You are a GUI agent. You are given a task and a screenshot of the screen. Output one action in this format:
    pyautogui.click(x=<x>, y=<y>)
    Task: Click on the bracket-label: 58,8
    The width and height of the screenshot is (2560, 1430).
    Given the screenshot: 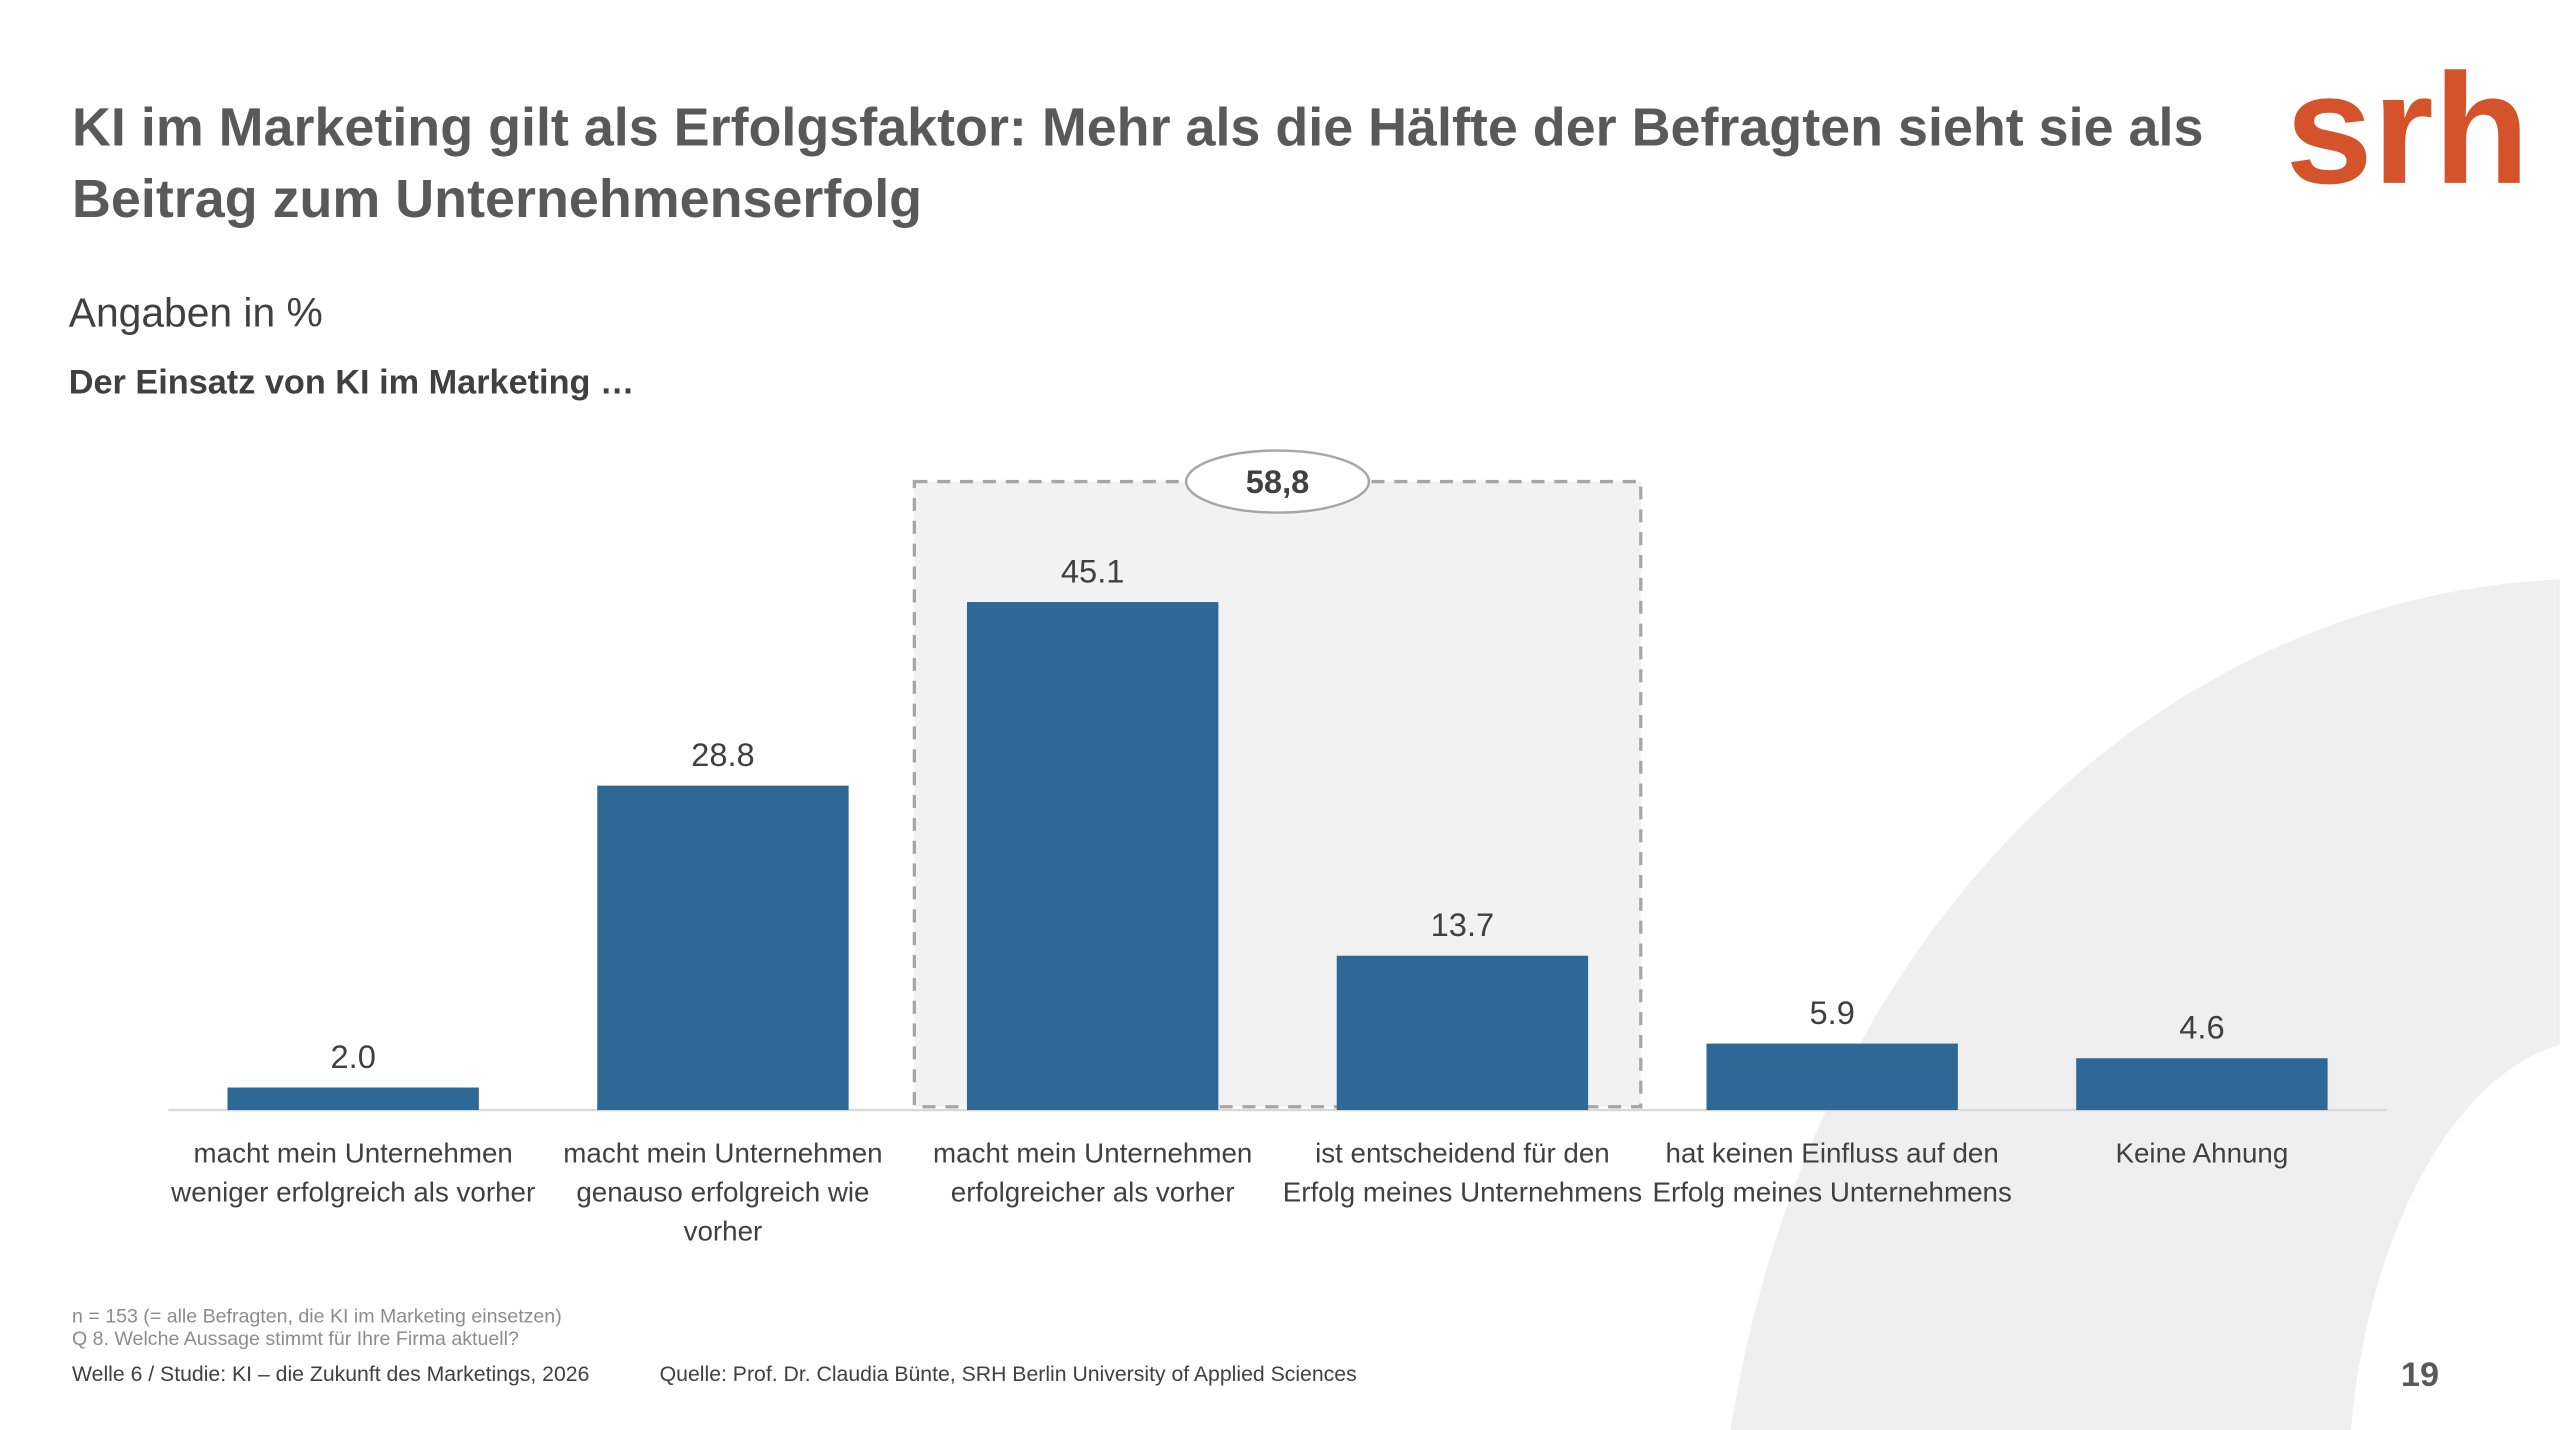 What is the action you would take?
    pyautogui.click(x=1278, y=481)
    